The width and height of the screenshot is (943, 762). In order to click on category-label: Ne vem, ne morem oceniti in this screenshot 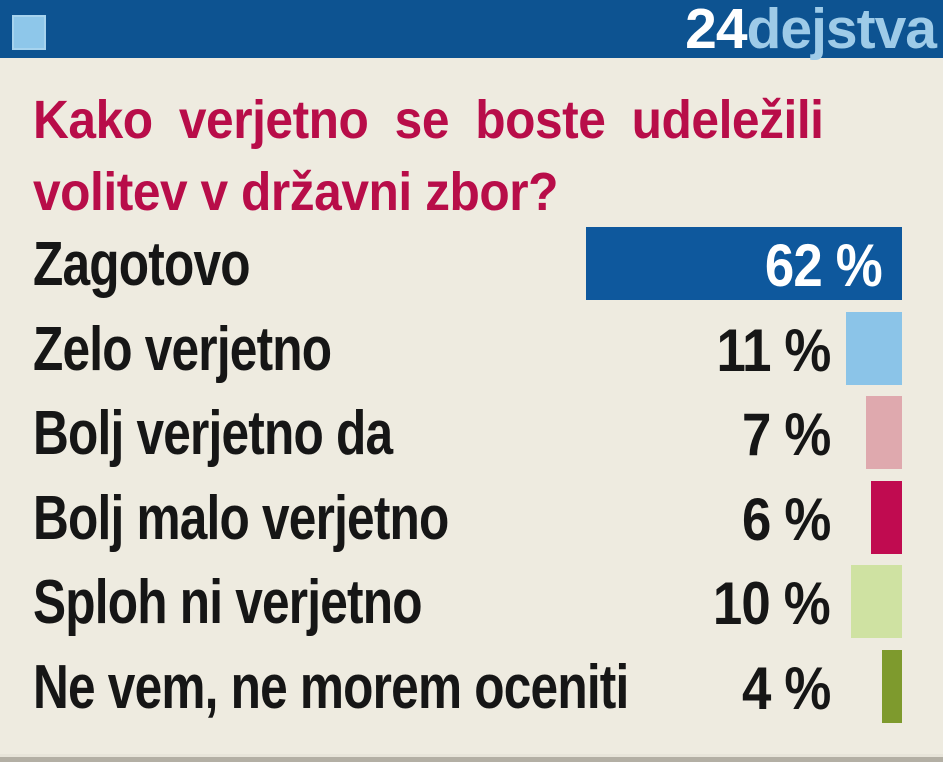, I will do `click(331, 687)`.